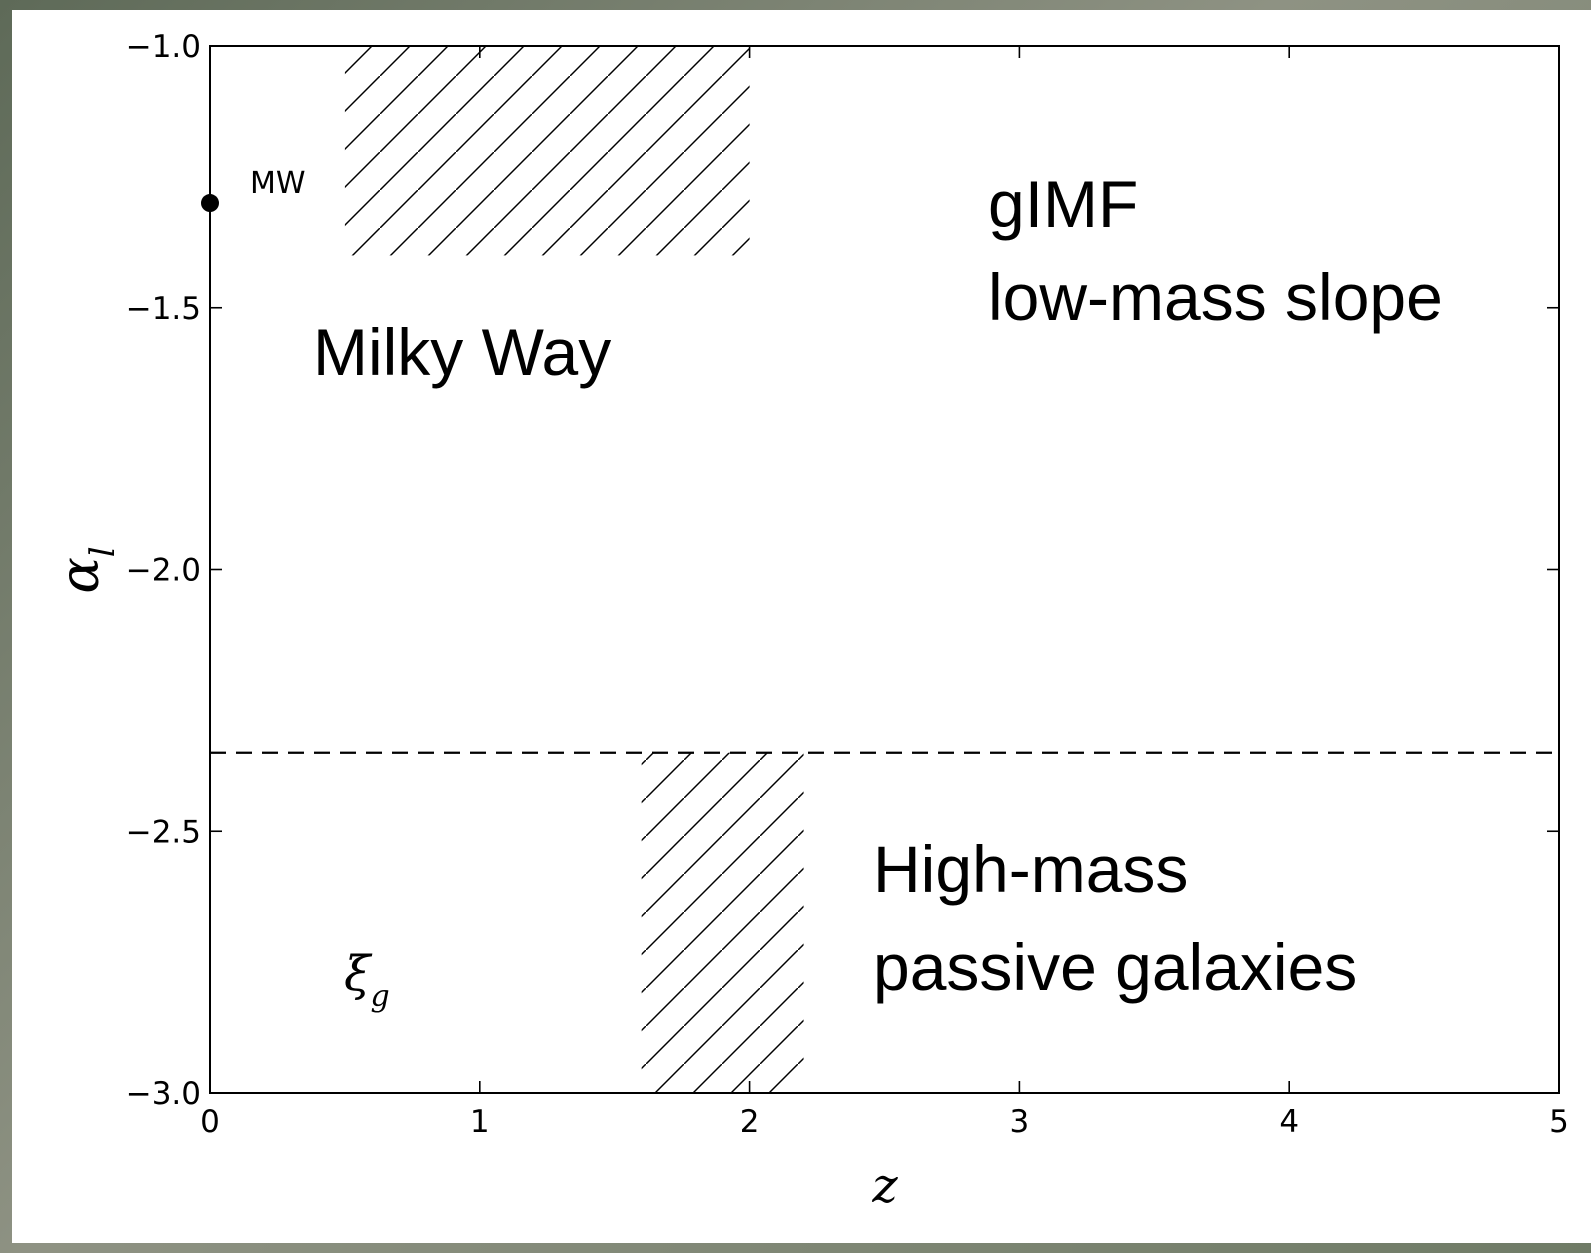  I want to click on y-axis-label: αl, so click(85, 569).